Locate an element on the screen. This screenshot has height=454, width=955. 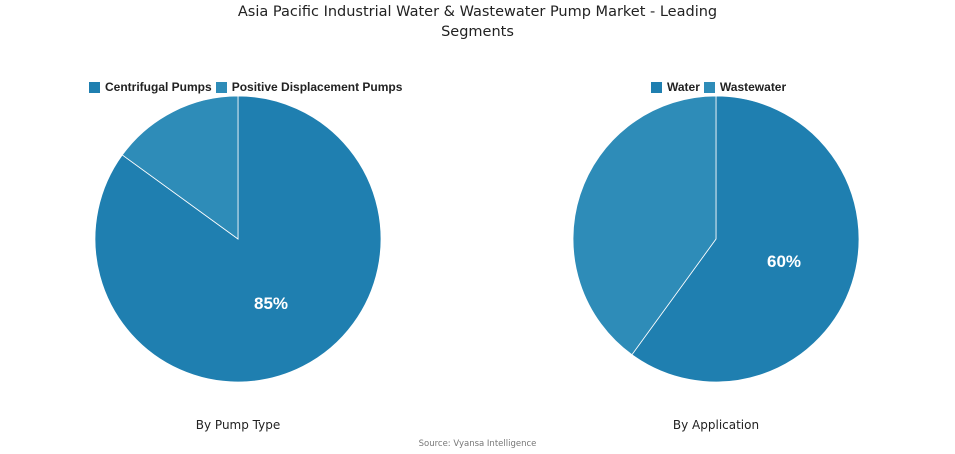
legend-application: Water Wastewater is located at coordinates (720, 87).